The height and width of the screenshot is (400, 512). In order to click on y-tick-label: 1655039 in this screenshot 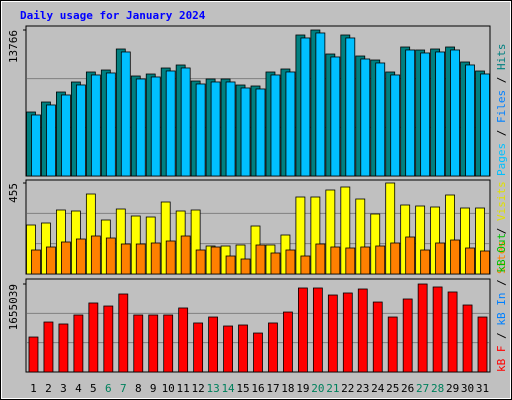, I will do `click(13, 307)`.